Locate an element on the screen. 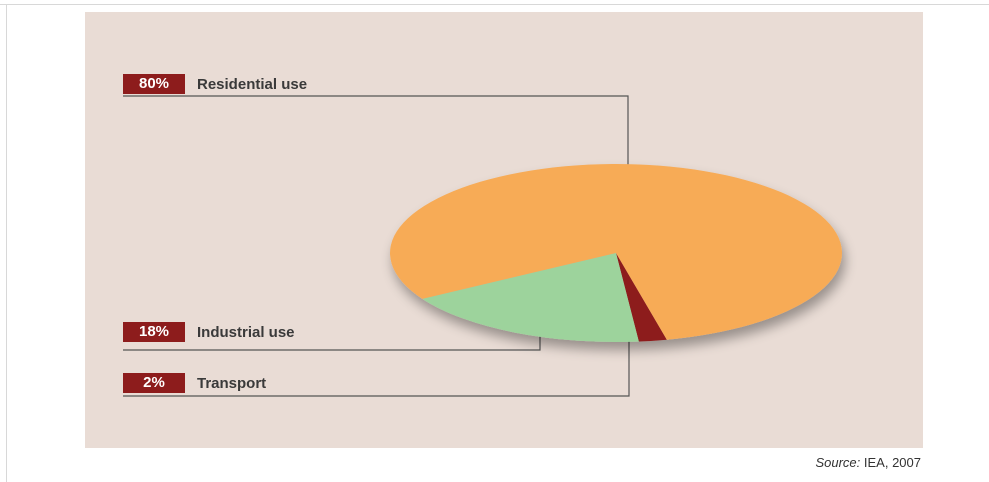 The image size is (989, 482). slice-value-label: 18% is located at coordinates (154, 332).